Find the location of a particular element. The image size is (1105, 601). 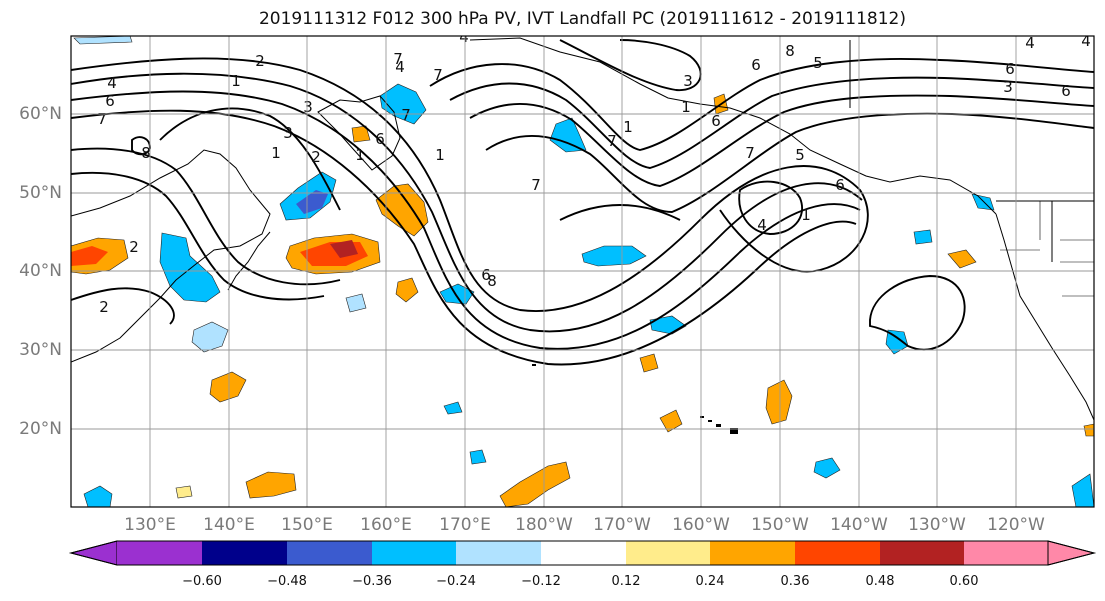

colorbar-outline is located at coordinates (582, 553).